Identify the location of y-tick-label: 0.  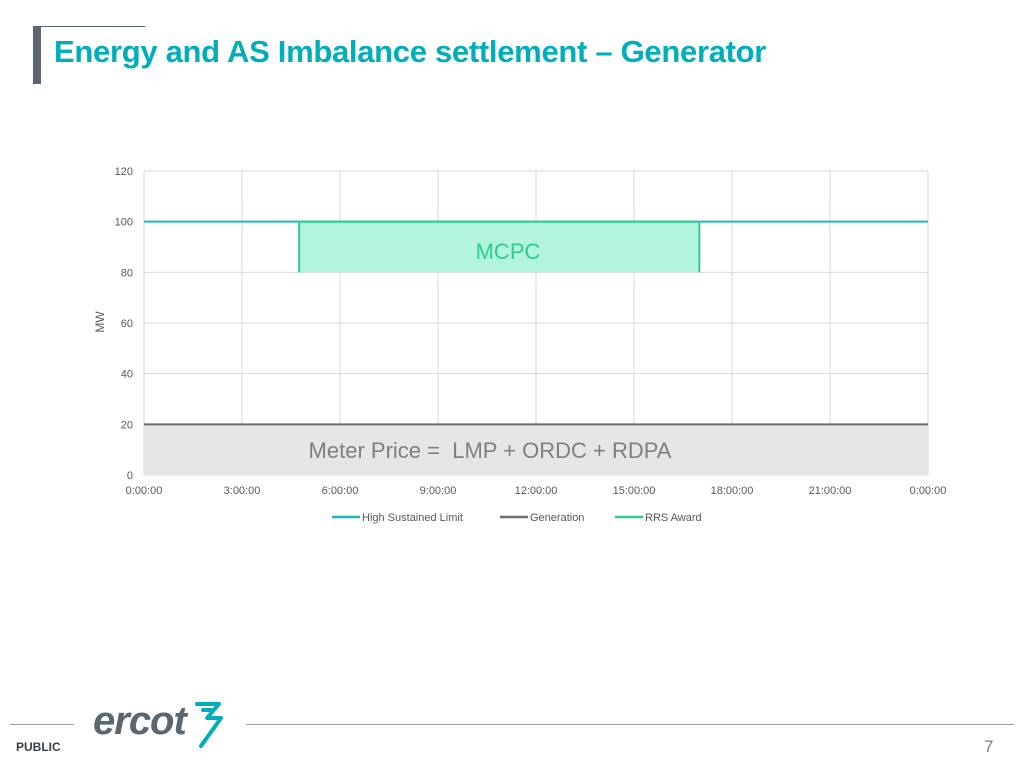
(130, 476).